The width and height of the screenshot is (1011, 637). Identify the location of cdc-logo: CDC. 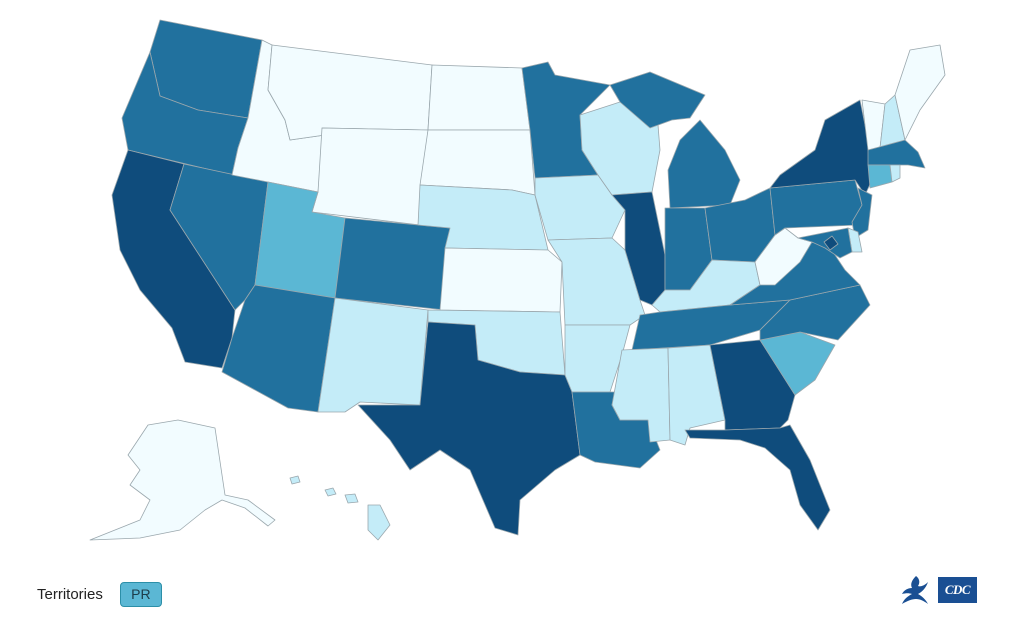
(957, 590).